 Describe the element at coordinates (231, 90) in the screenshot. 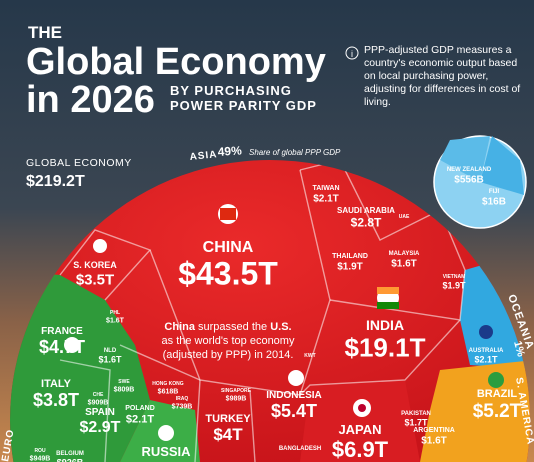

I see `subtitle-line-1: BY PURCHASING` at that location.